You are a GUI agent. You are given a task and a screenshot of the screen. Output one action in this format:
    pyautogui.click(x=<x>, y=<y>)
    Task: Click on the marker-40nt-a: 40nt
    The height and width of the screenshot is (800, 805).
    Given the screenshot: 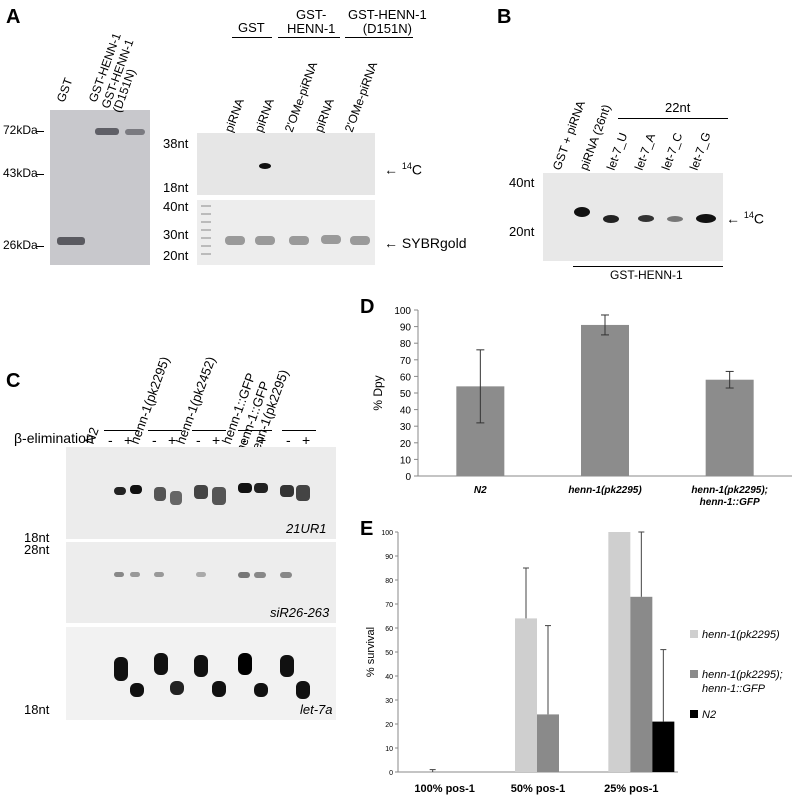 What is the action you would take?
    pyautogui.click(x=176, y=206)
    